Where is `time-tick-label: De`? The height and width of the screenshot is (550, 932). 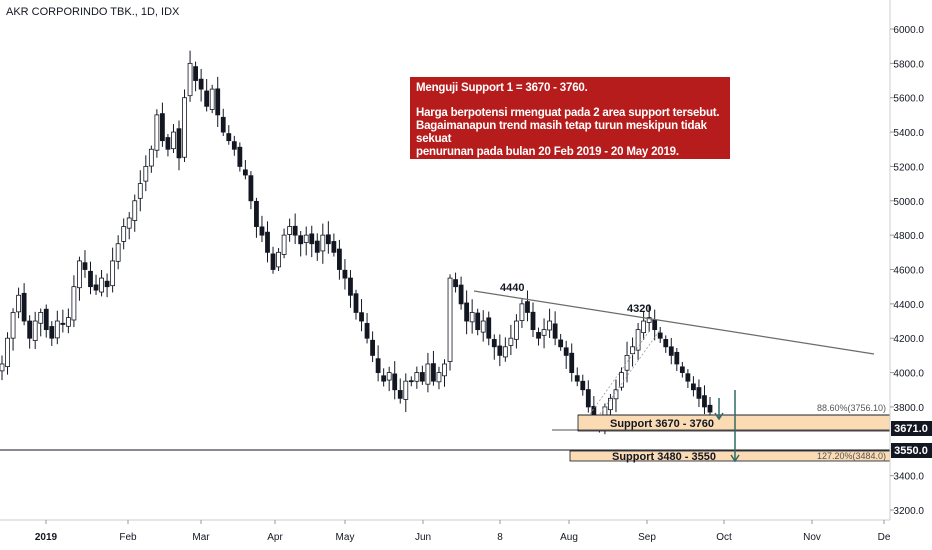 time-tick-label: De is located at coordinates (884, 537).